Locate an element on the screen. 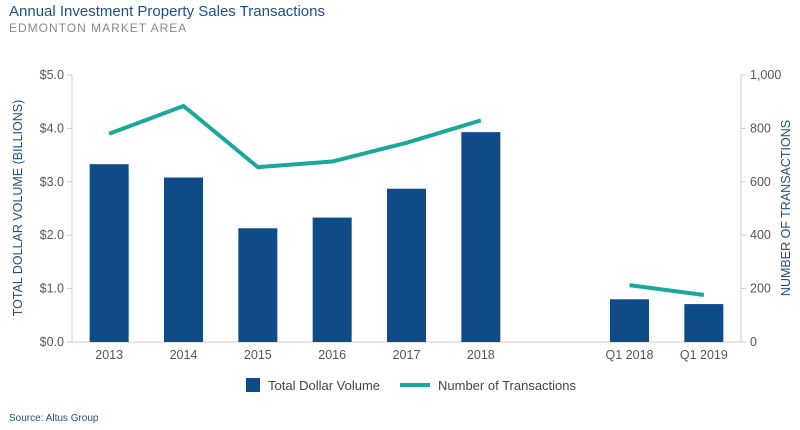 The height and width of the screenshot is (430, 800). x-tick-label: Q1 2018 is located at coordinates (630, 355).